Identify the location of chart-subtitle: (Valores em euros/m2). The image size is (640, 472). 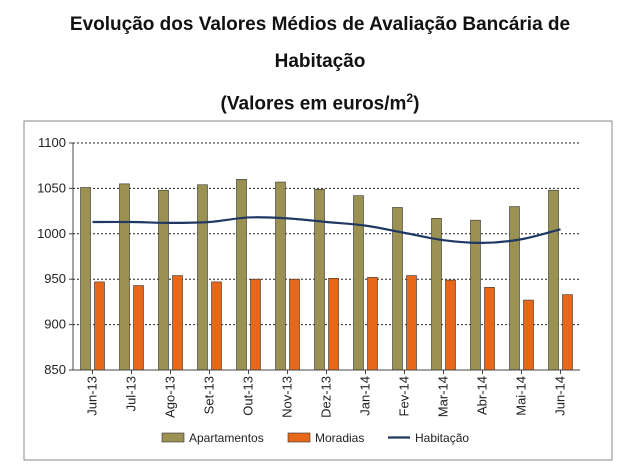
(320, 101).